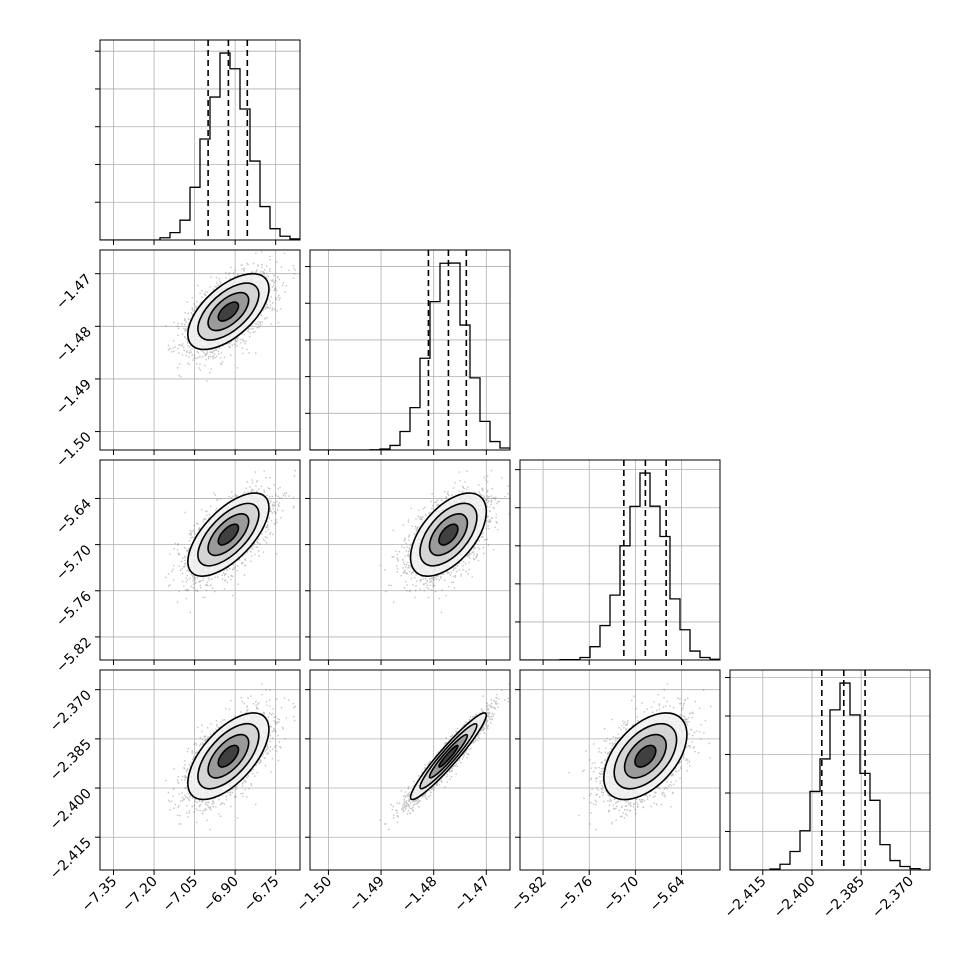  Describe the element at coordinates (74, 292) in the screenshot. I see `y-tick-label: −1.47` at that location.